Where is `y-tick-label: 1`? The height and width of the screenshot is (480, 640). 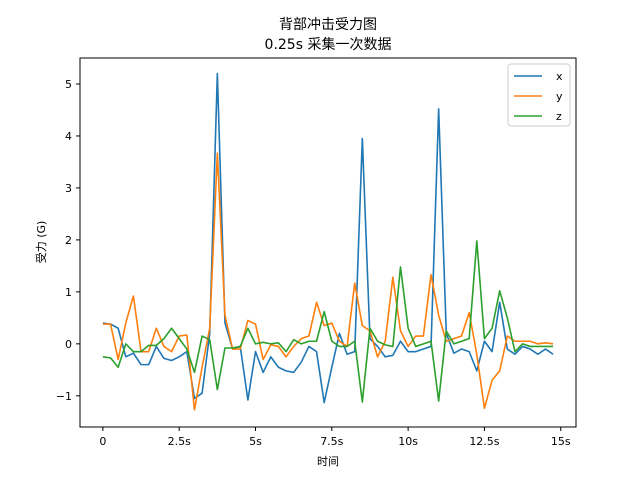
y-tick-label: 1 is located at coordinates (68, 292).